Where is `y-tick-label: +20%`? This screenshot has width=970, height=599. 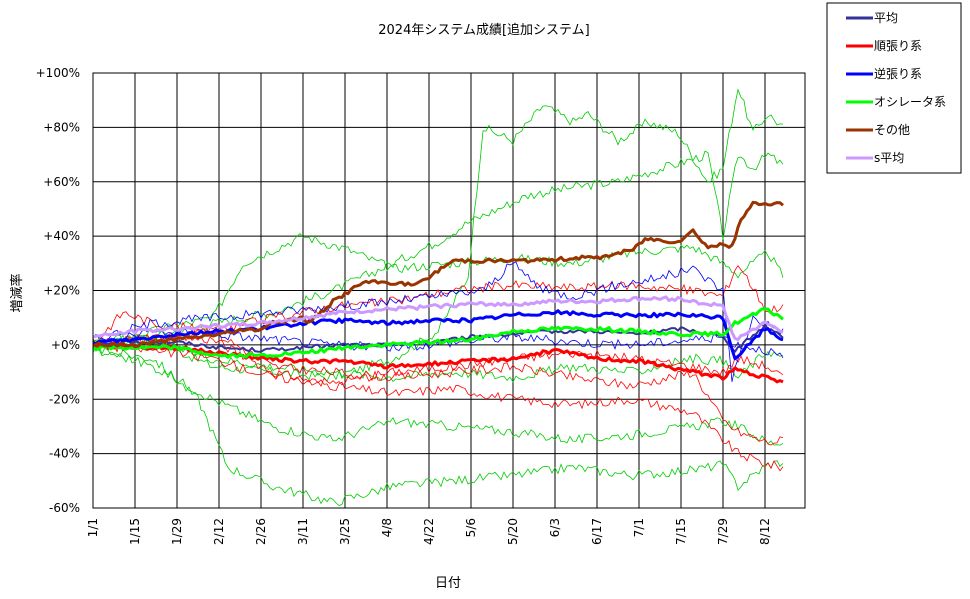
y-tick-label: +20% is located at coordinates (61, 291).